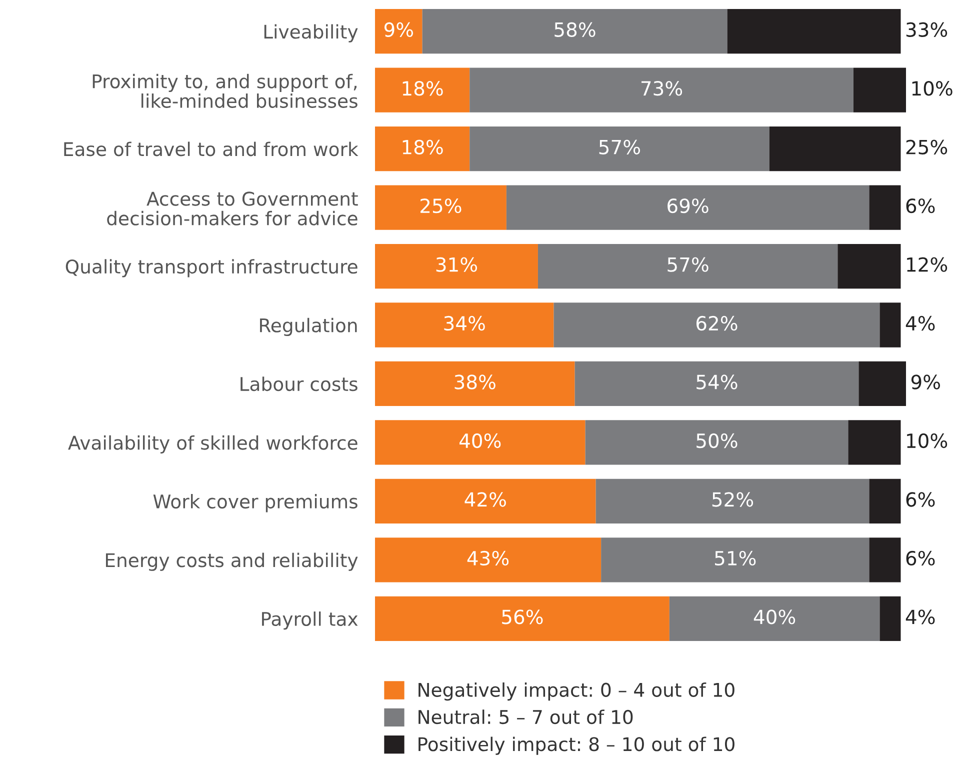 This screenshot has height=777, width=974. Describe the element at coordinates (232, 209) in the screenshot. I see `y-tick-label: Access to Government decision-makers for advice` at that location.